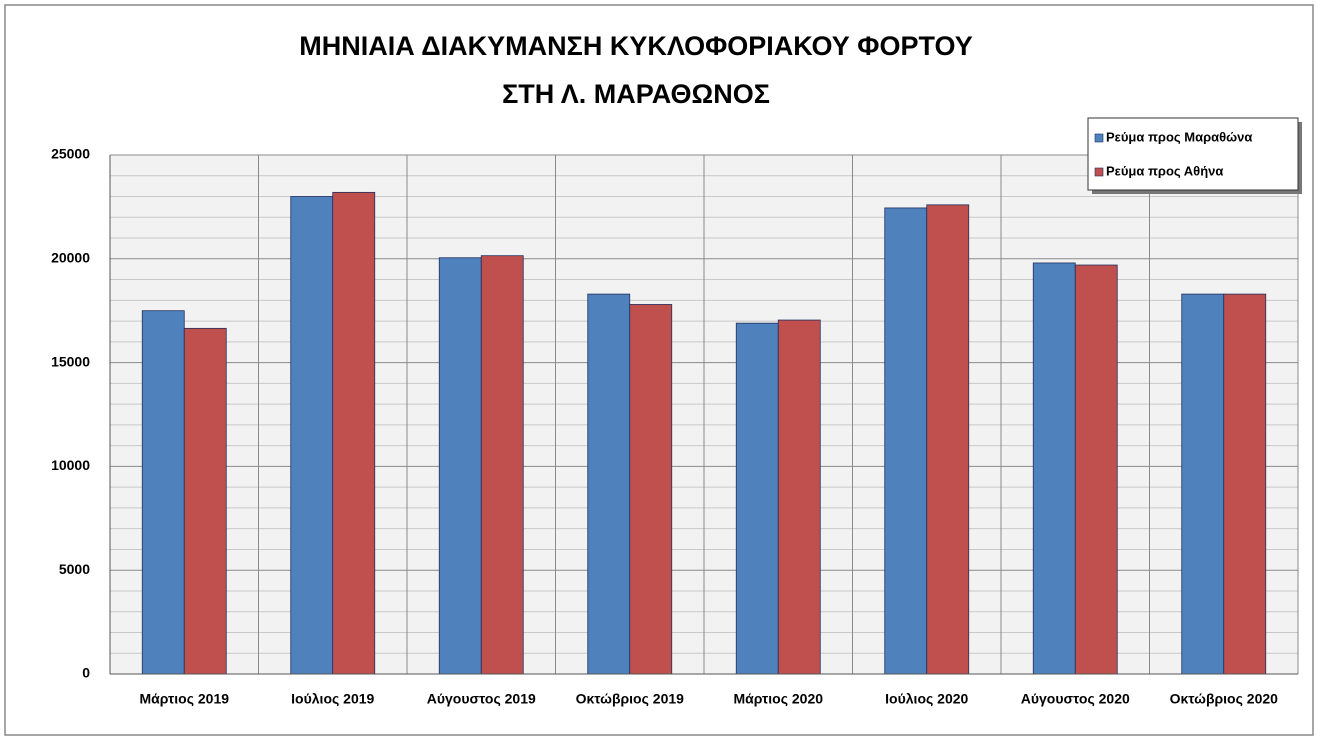 This screenshot has height=743, width=1320. Describe the element at coordinates (86, 673) in the screenshot. I see `y-tick-label: 0` at that location.